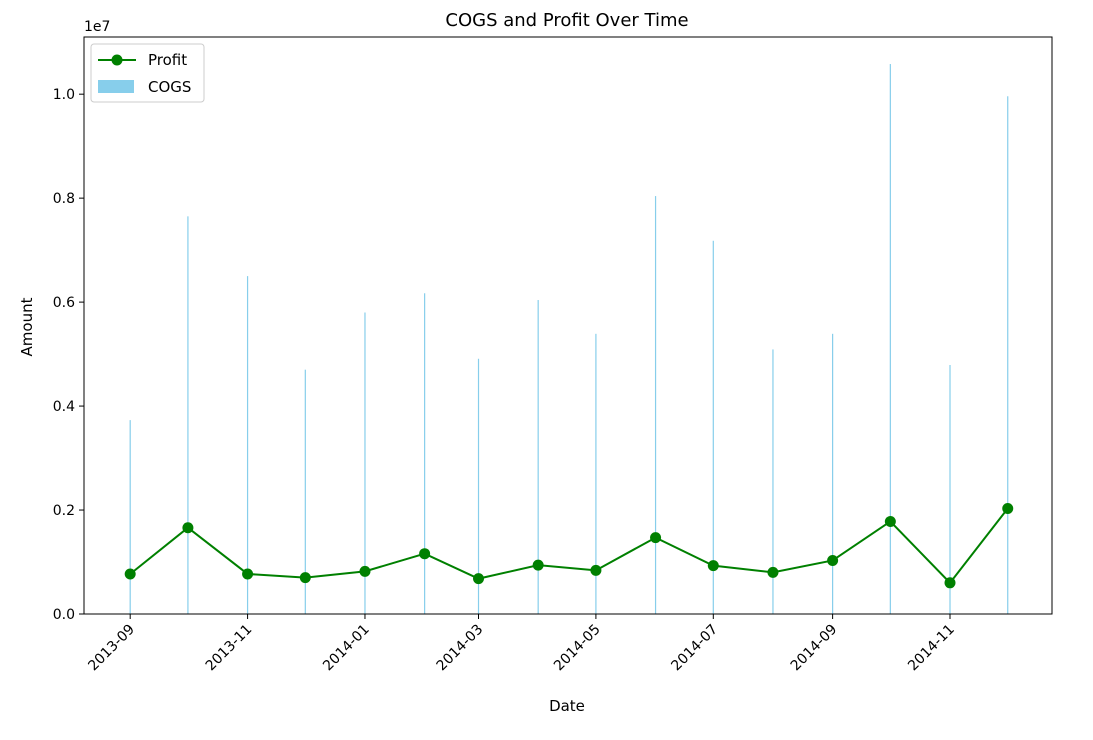 The height and width of the screenshot is (740, 1093). Describe the element at coordinates (64, 303) in the screenshot. I see `y-tick-label: 0.6` at that location.